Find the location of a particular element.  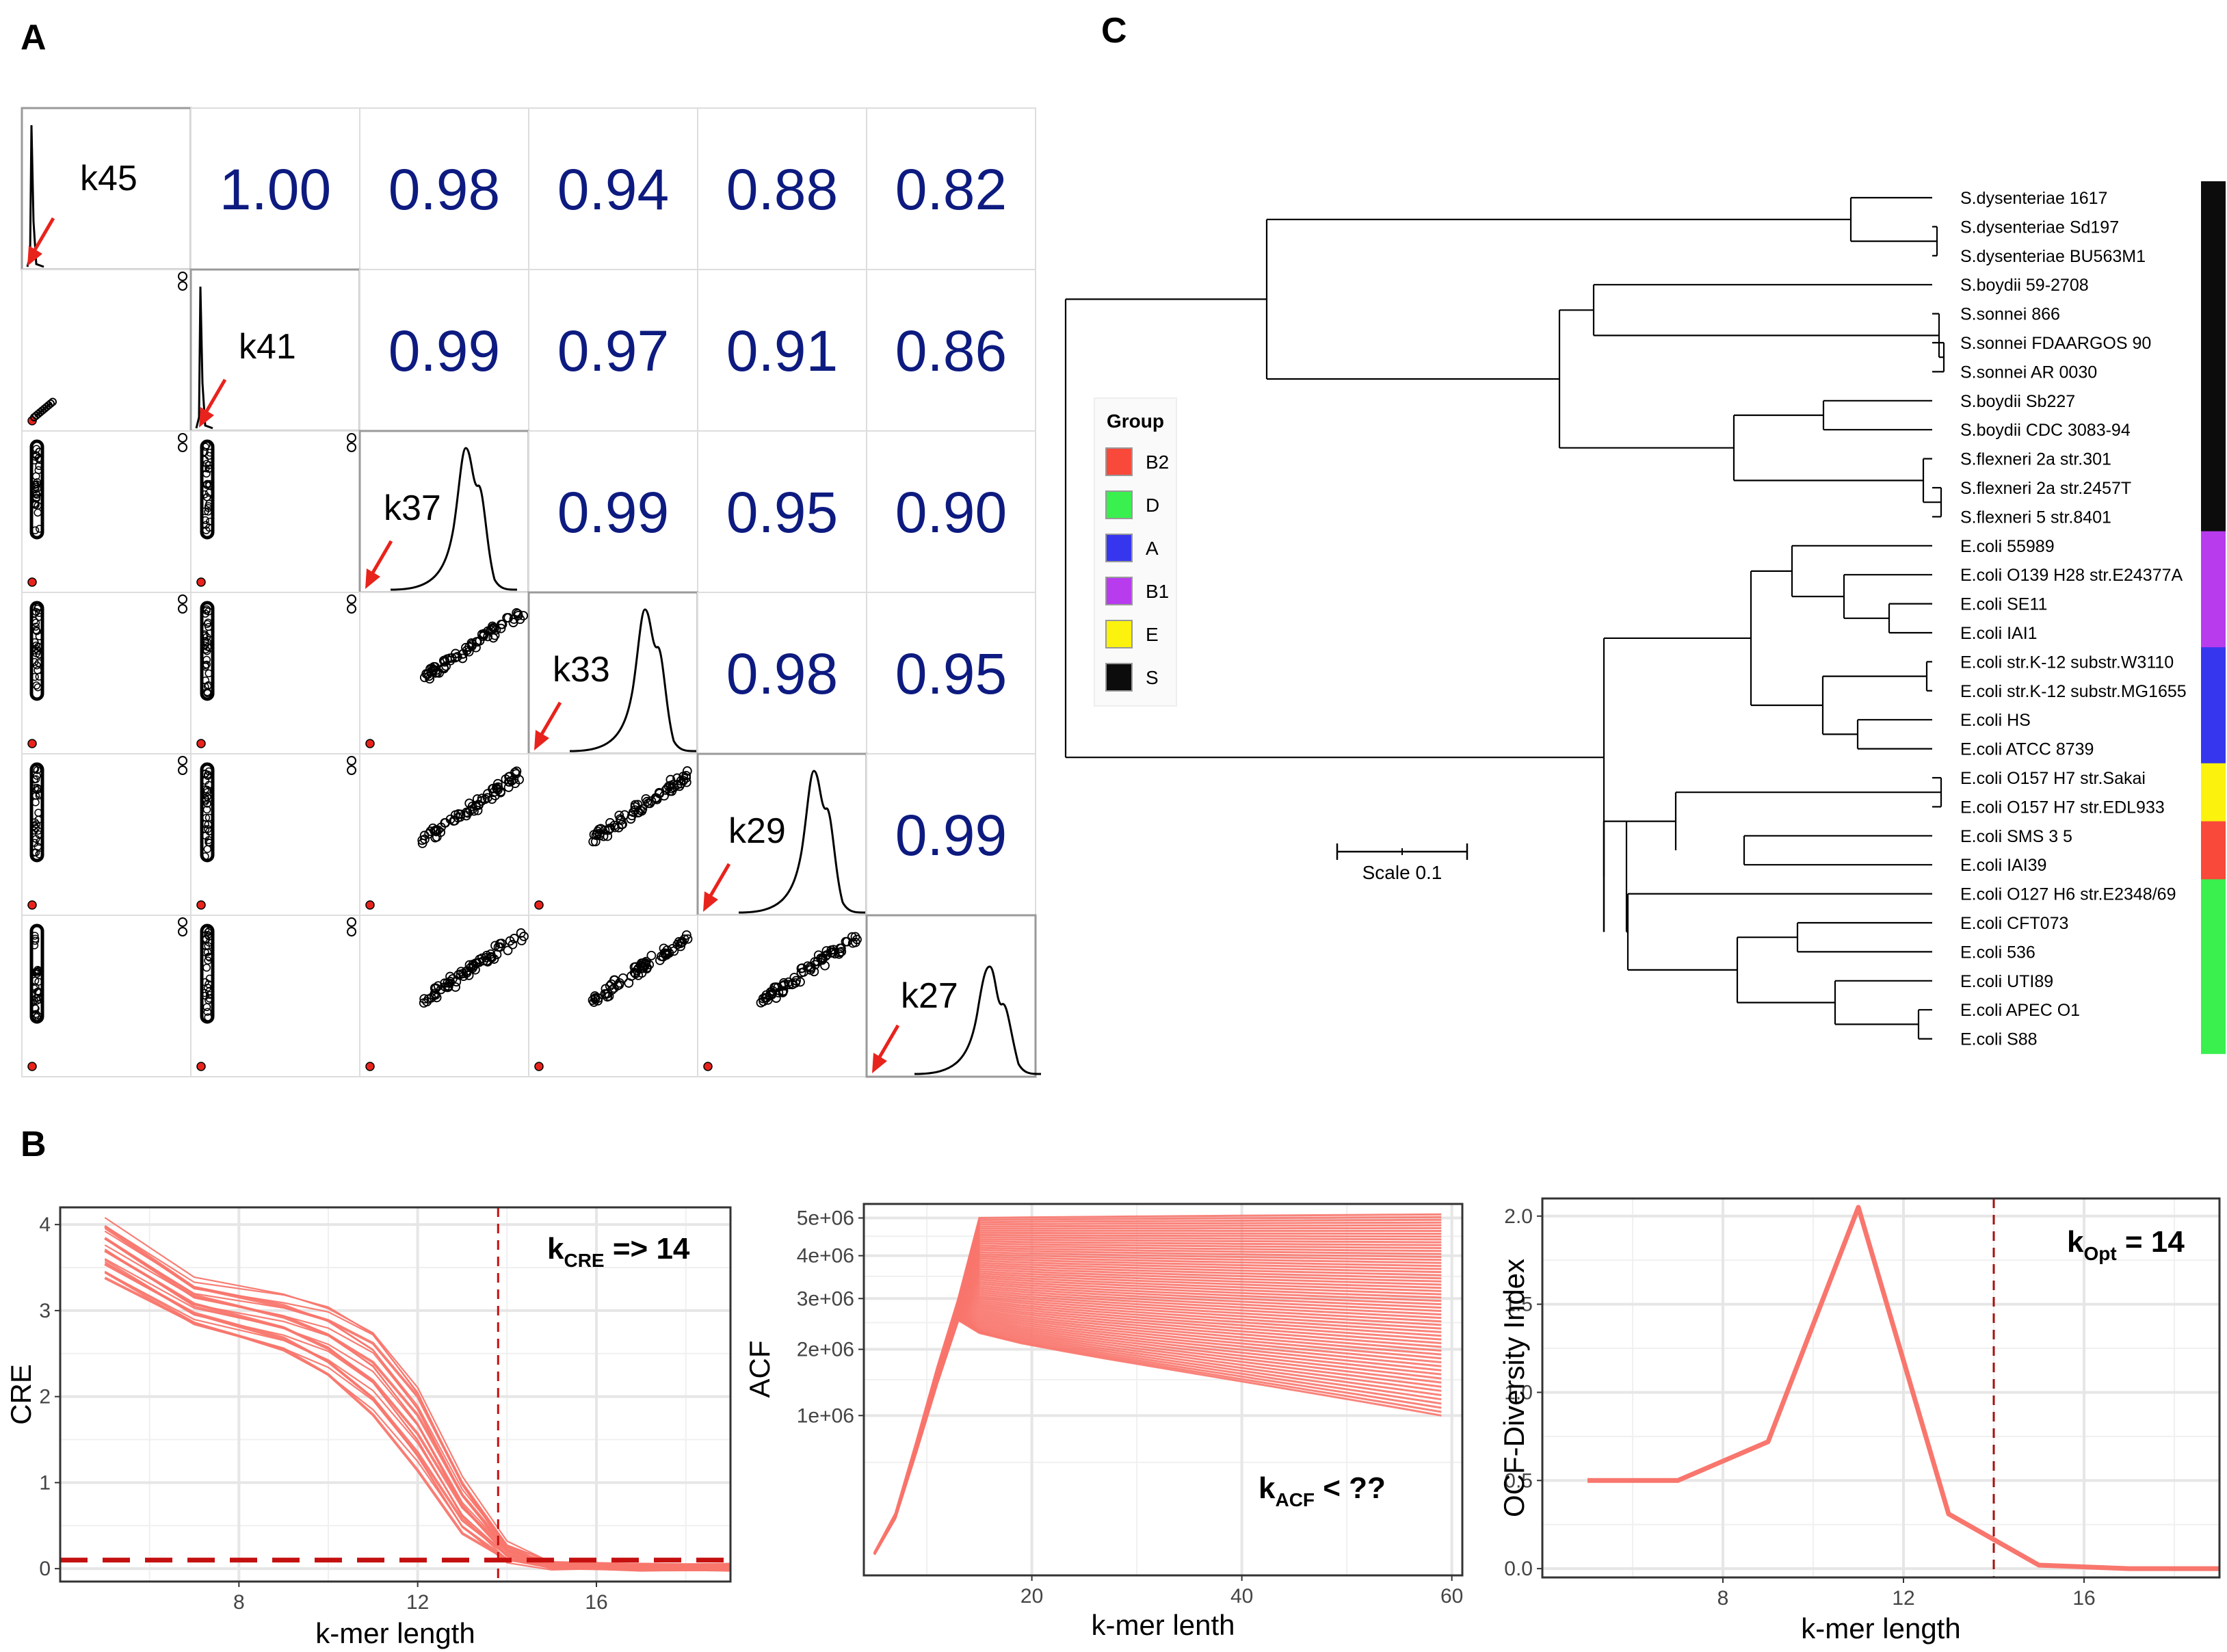

diagonal-label-k45: k45 is located at coordinates (108, 179).